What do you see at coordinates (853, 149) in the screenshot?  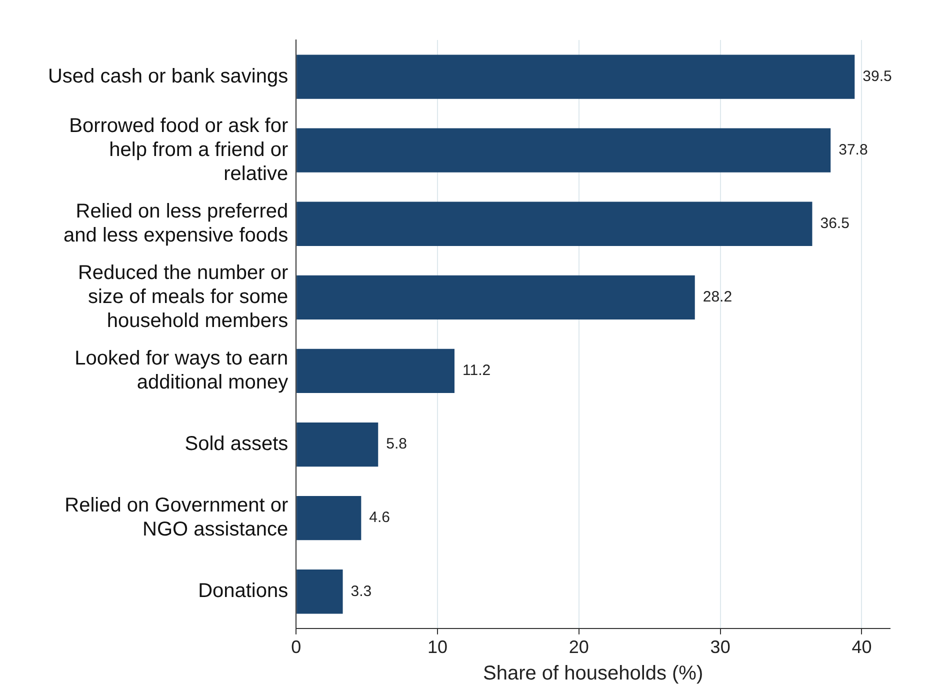 I see `data-label: 37.8` at bounding box center [853, 149].